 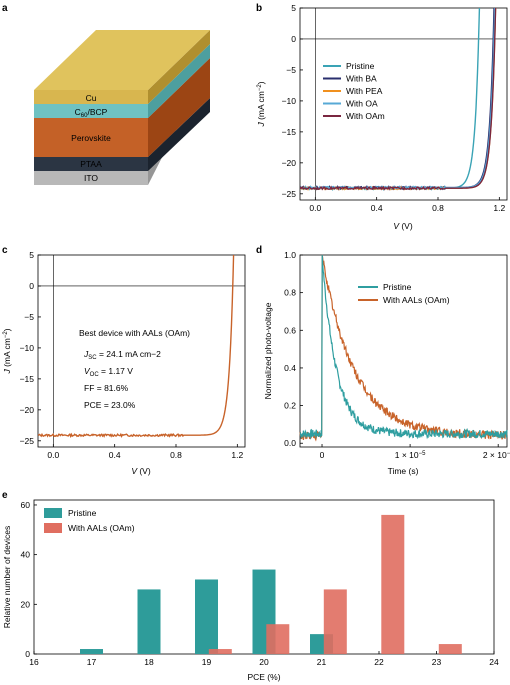 I want to click on panel-c-label: c, so click(x=5, y=250).